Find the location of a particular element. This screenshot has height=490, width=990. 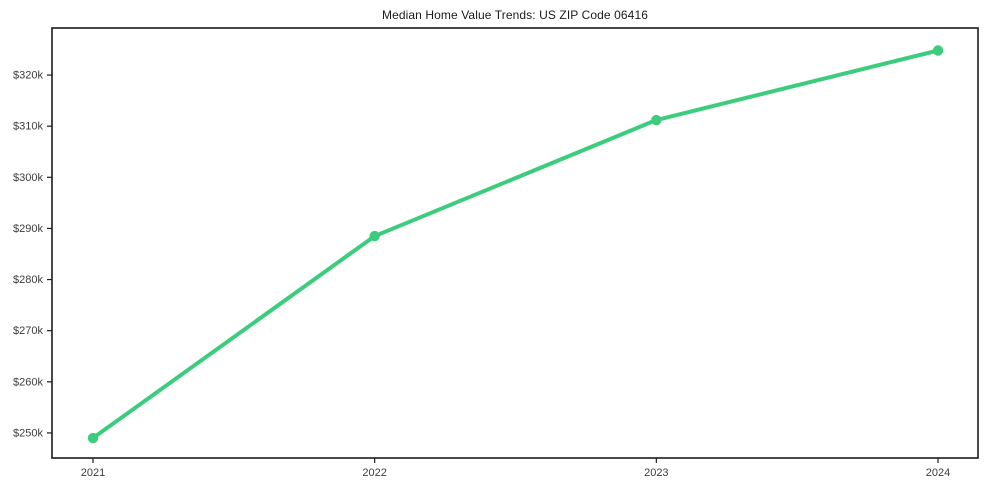

x-tick-label: 2021 is located at coordinates (93, 473).